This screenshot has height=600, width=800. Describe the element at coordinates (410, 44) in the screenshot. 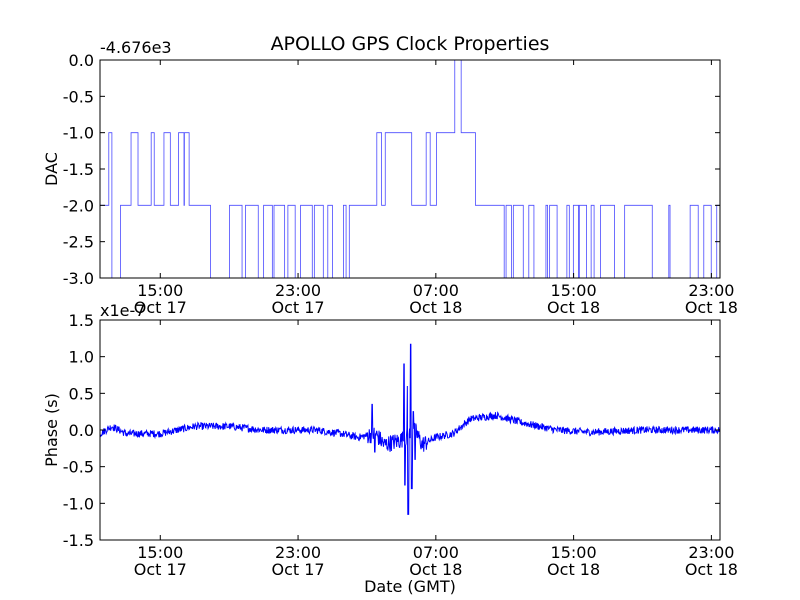

I see `chart-title: APOLLO GPS Clock Properties` at that location.